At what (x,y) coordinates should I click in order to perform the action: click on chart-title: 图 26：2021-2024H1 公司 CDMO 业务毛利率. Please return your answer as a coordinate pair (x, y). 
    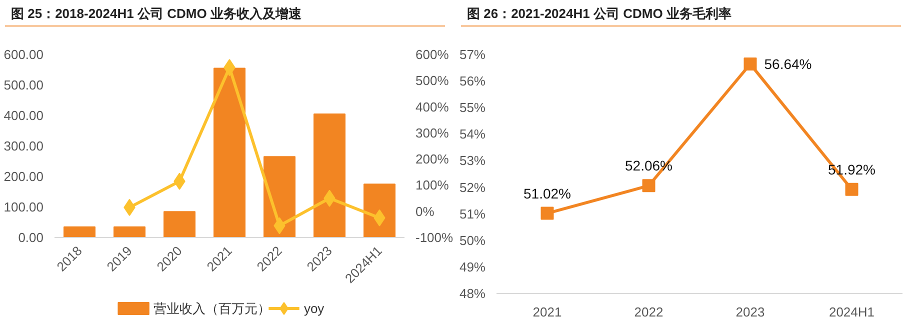
    Looking at the image, I should click on (599, 14).